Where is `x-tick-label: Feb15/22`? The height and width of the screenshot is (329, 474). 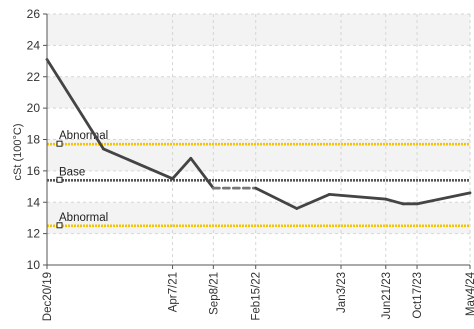
x-tick-label: Feb15/22 is located at coordinates (257, 296).